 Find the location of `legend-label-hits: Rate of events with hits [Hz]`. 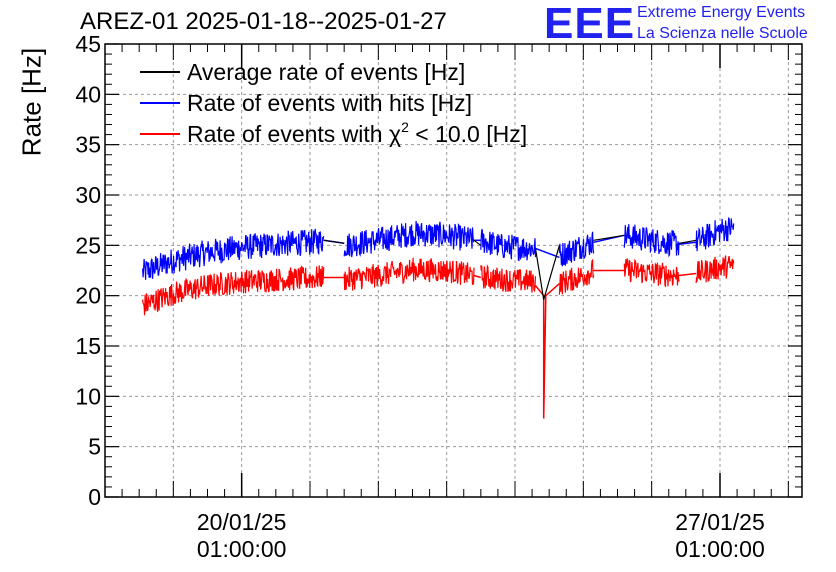

legend-label-hits: Rate of events with hits [Hz] is located at coordinates (329, 103).